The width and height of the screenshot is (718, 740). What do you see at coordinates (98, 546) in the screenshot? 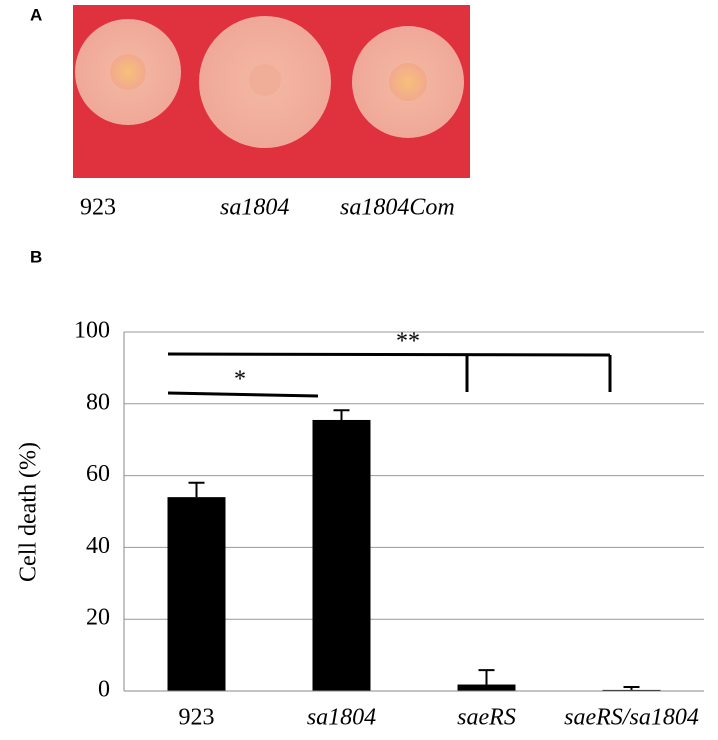
I see `y-tick-label: 40` at bounding box center [98, 546].